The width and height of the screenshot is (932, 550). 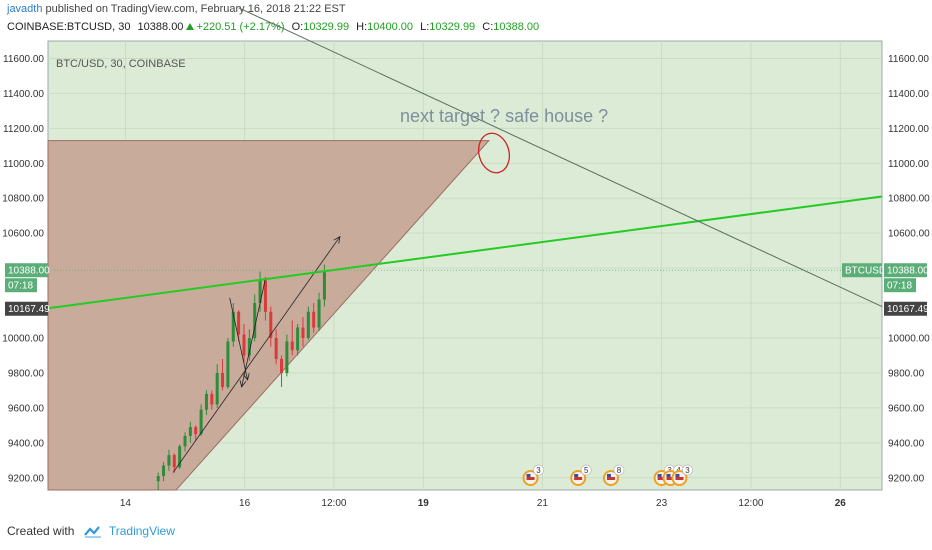 What do you see at coordinates (26, 408) in the screenshot?
I see `y-axis-label-left: 9600.00` at bounding box center [26, 408].